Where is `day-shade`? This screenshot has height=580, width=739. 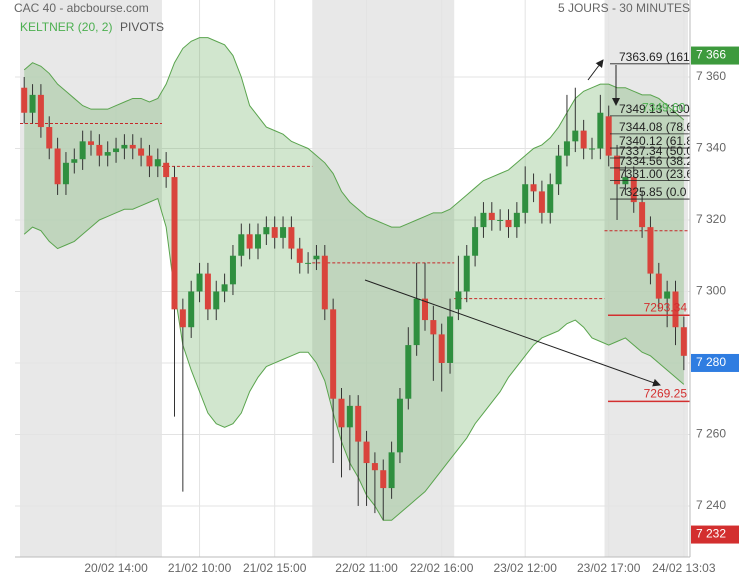
day-shade is located at coordinates (646, 278).